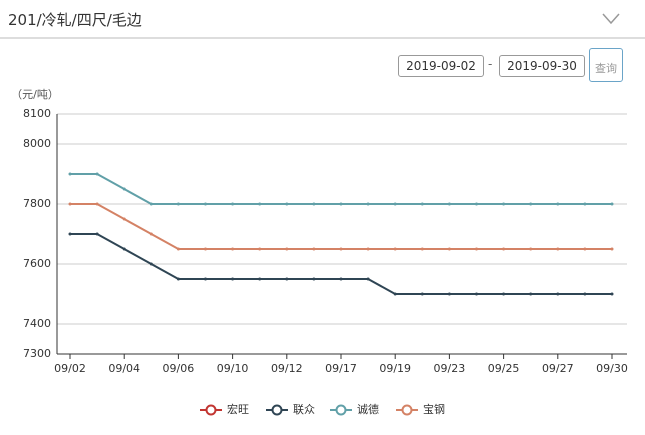  Describe the element at coordinates (322, 38) in the screenshot. I see `header-rule` at that location.